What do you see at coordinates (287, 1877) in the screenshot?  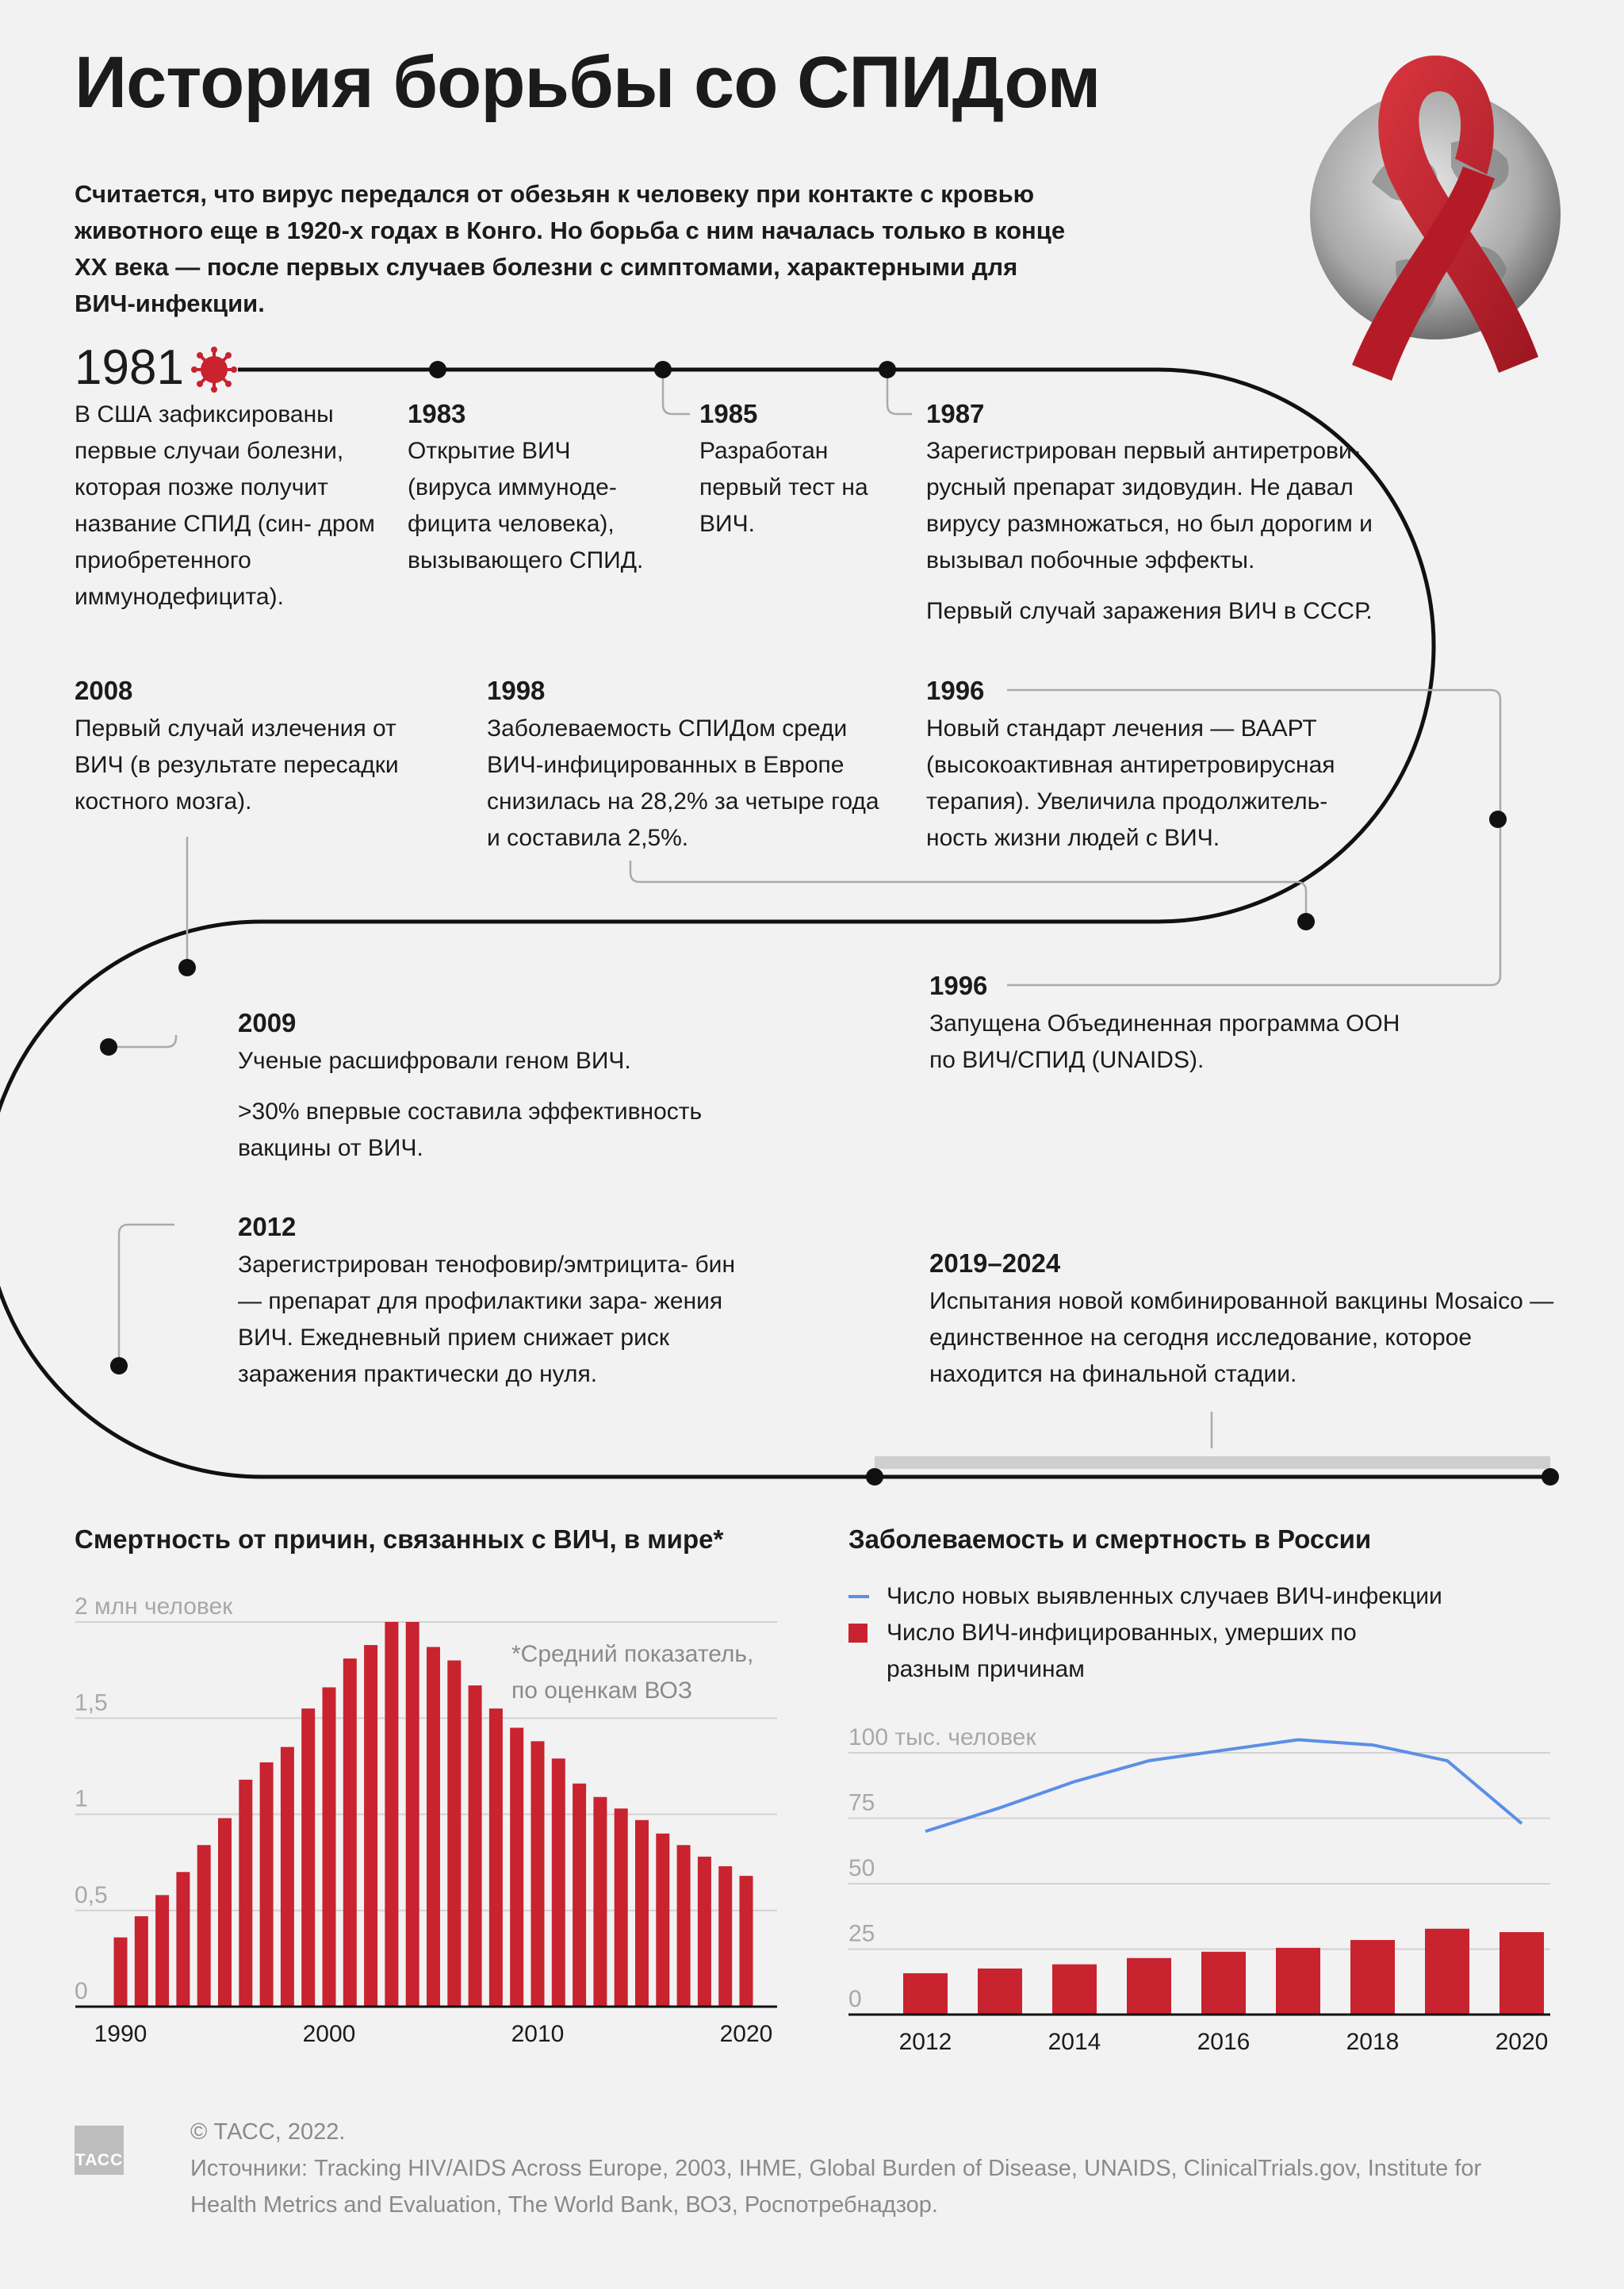 I see `bar-1998` at bounding box center [287, 1877].